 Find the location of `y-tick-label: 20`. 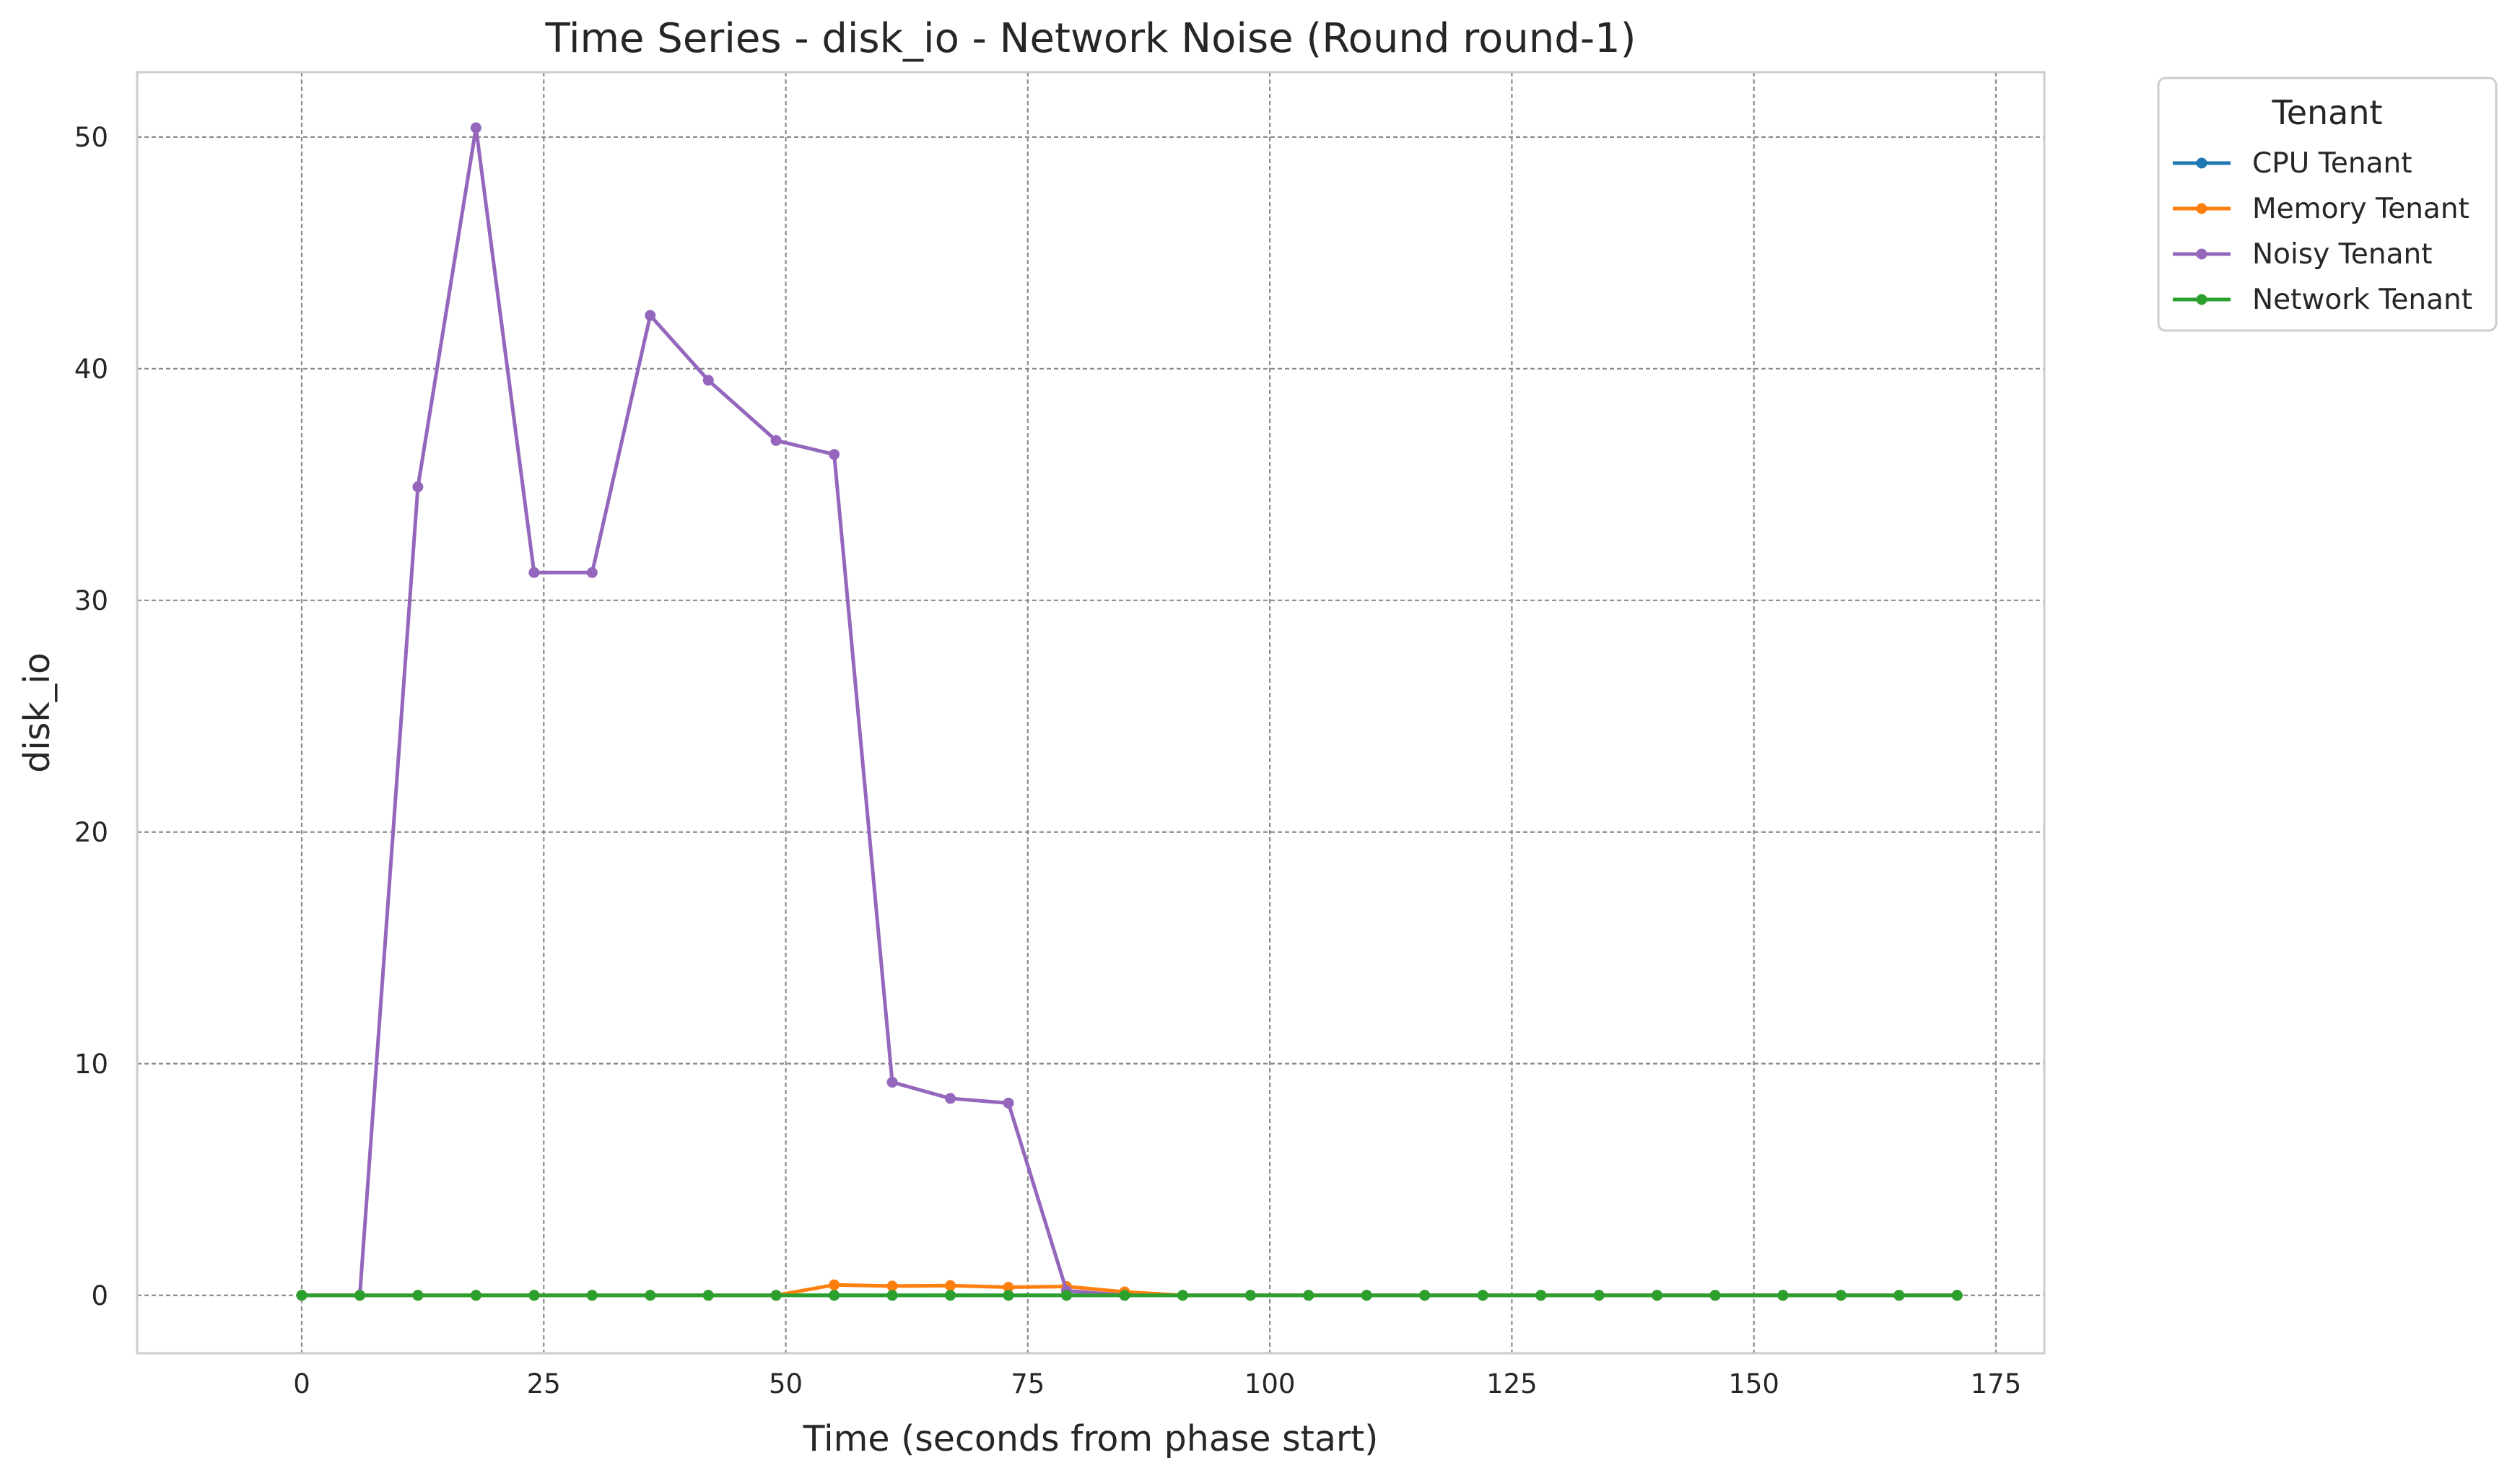

y-tick-label: 20 is located at coordinates (91, 832).